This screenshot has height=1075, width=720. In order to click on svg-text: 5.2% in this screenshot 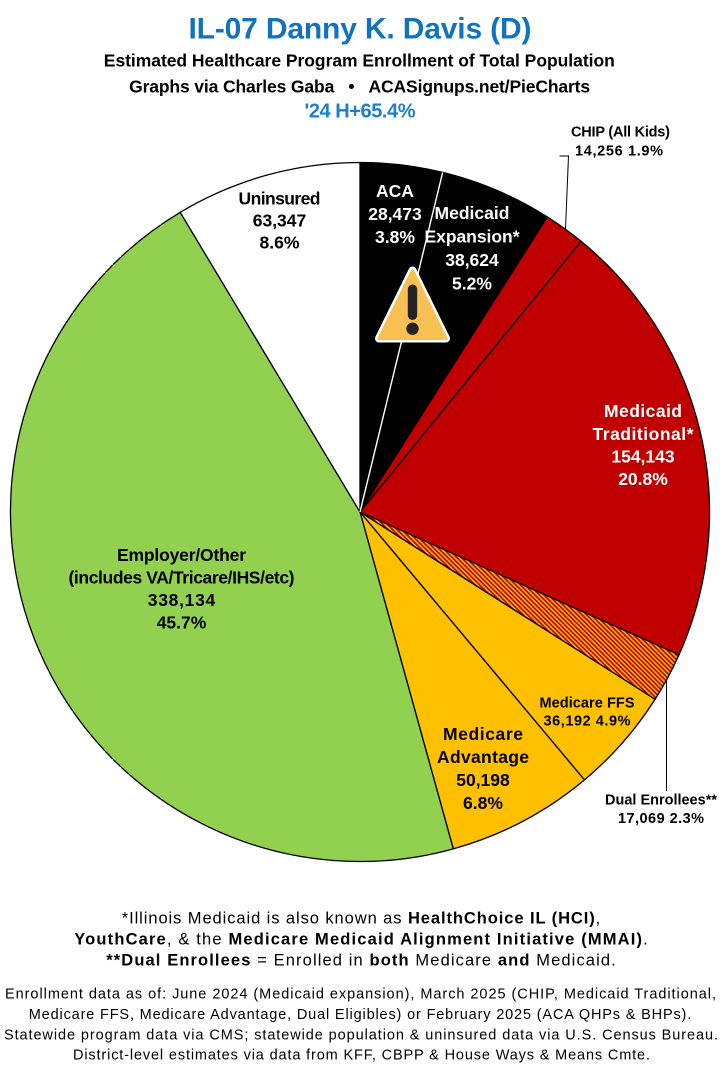, I will do `click(472, 284)`.